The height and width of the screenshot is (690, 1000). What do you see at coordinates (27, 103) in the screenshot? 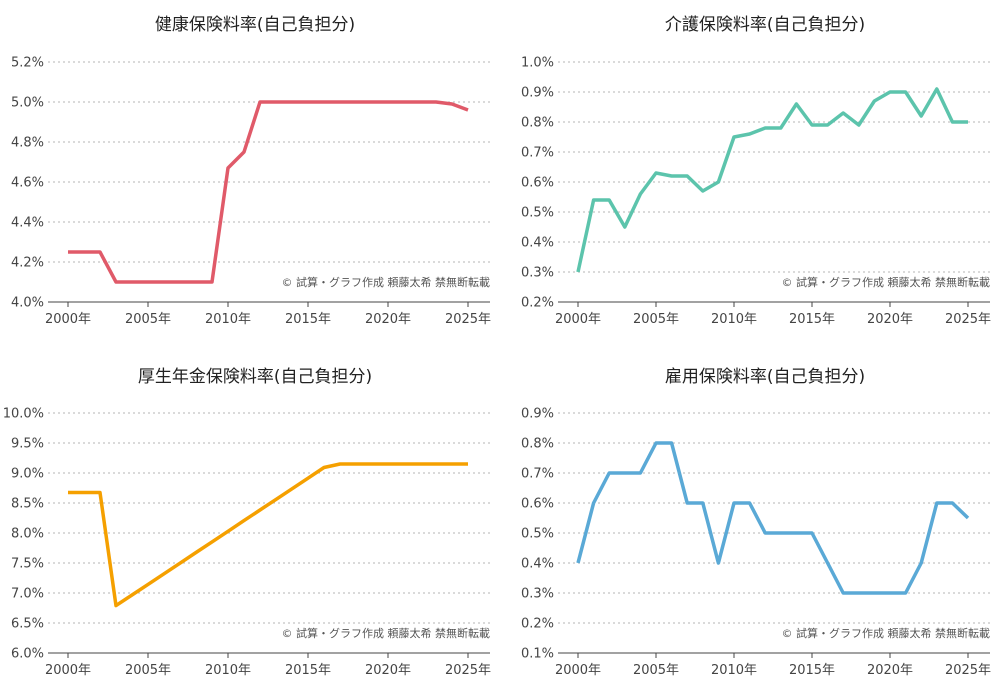
I see `y-tick-label: 5.0%` at bounding box center [27, 103].